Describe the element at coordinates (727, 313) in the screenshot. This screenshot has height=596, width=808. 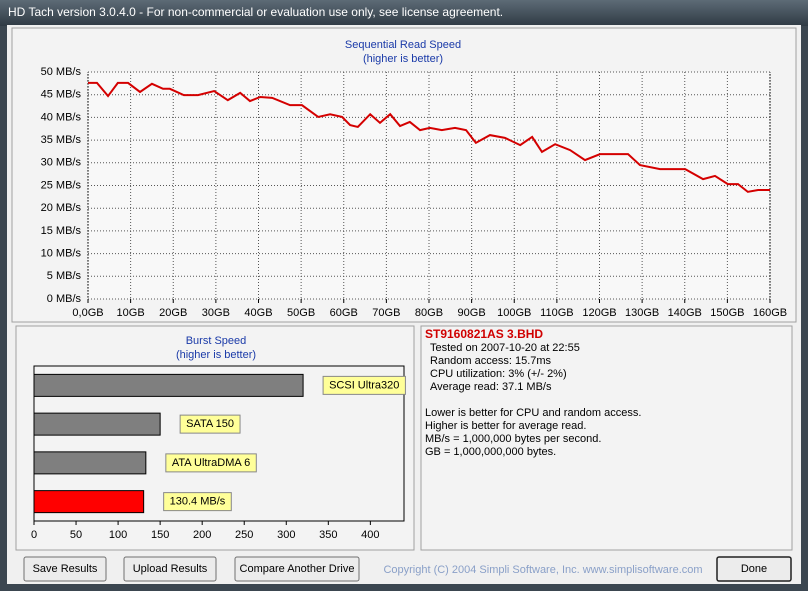
I see `x-tick-label: 150GB` at that location.